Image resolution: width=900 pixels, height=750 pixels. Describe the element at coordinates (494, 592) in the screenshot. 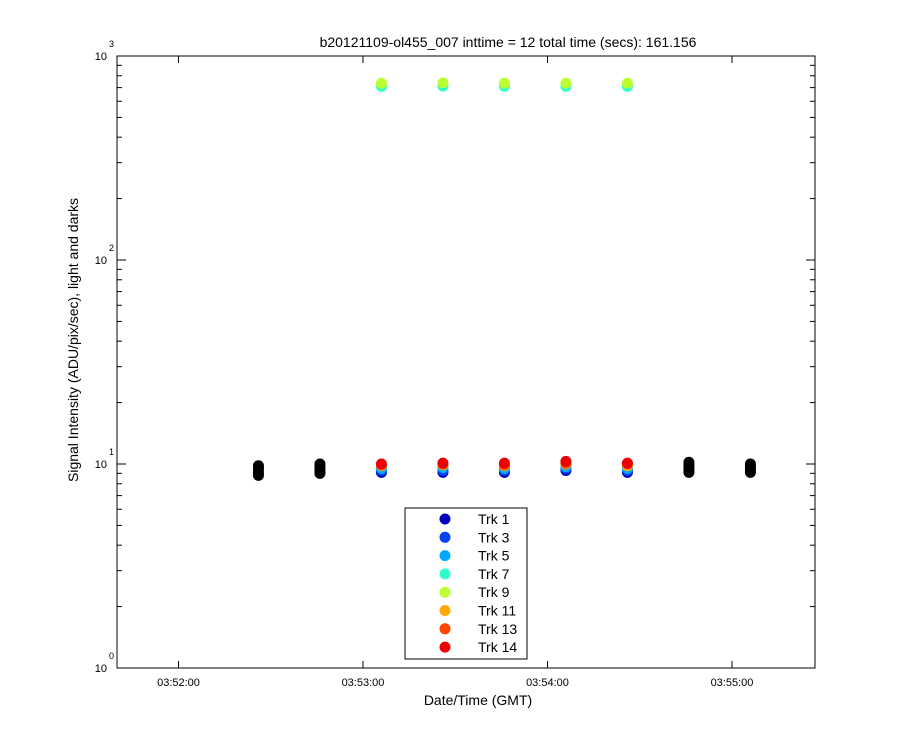

I see `legend-label: Trk 9` at that location.